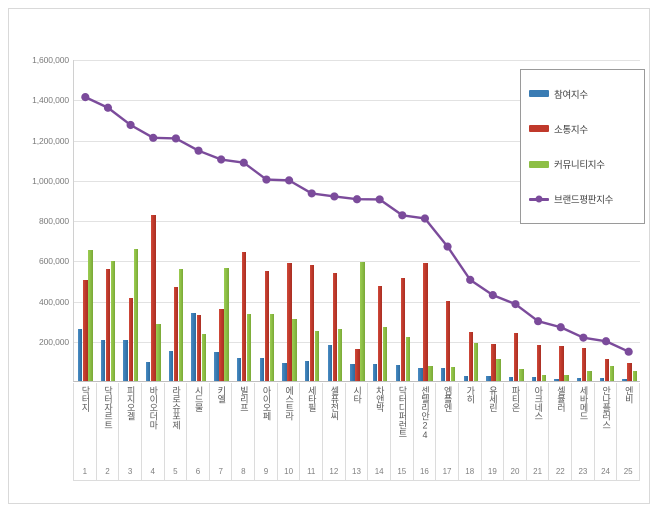 The height and width of the screenshot is (514, 660). Describe the element at coordinates (130, 125) in the screenshot. I see `line-data-point: 브랜드평판지수 피지오겔 1,276,000` at that location.